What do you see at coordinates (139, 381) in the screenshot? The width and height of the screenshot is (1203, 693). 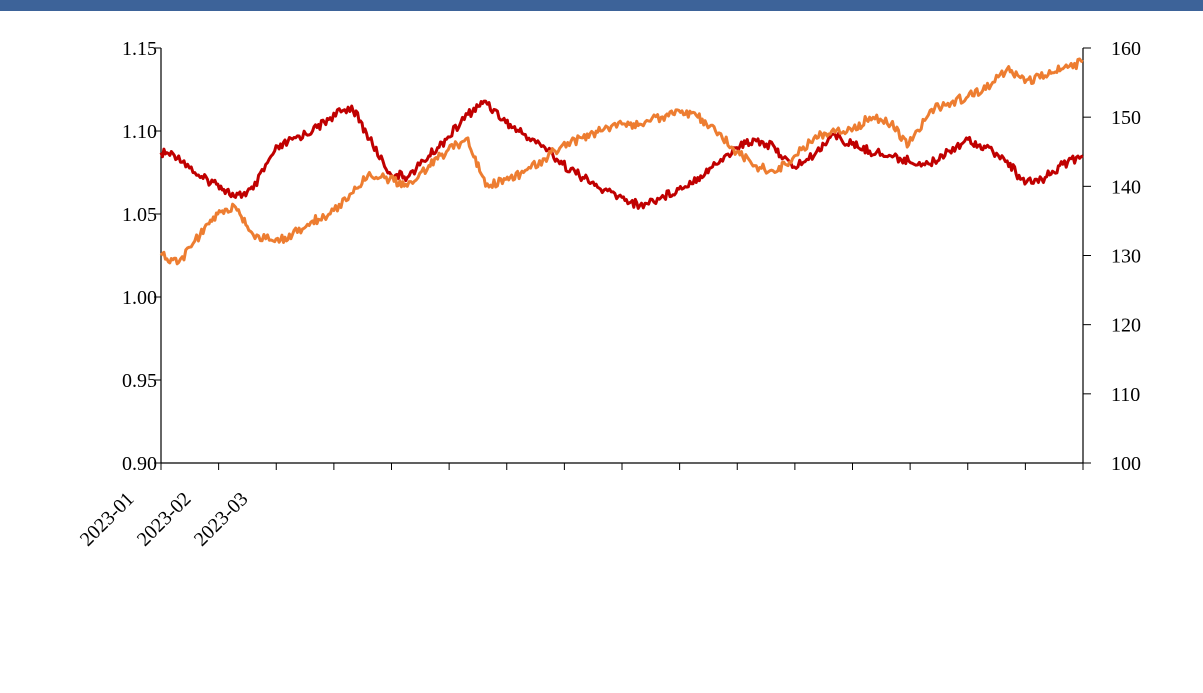 I see `y-left-tick-label: 0.95` at bounding box center [139, 381].